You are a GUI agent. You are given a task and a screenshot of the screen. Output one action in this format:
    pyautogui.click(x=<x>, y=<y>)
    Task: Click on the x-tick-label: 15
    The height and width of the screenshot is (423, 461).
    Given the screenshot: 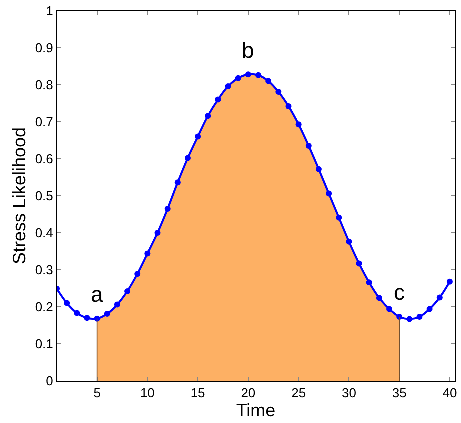 What is the action you would take?
    pyautogui.click(x=198, y=393)
    